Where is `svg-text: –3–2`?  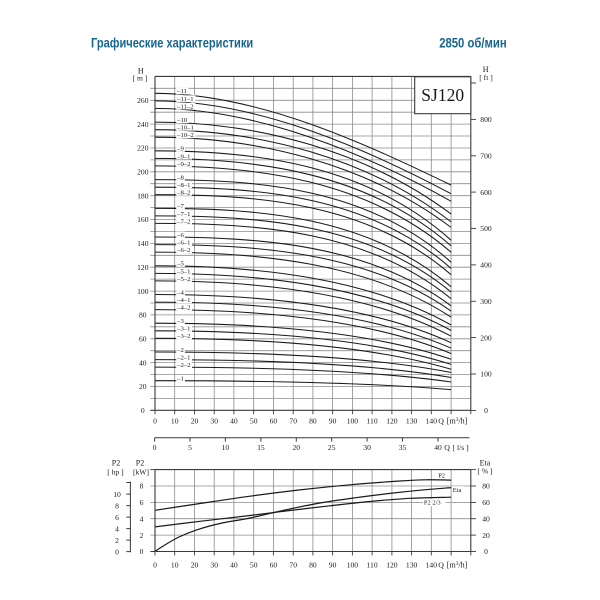
svg-text: –3–2 is located at coordinates (183, 336).